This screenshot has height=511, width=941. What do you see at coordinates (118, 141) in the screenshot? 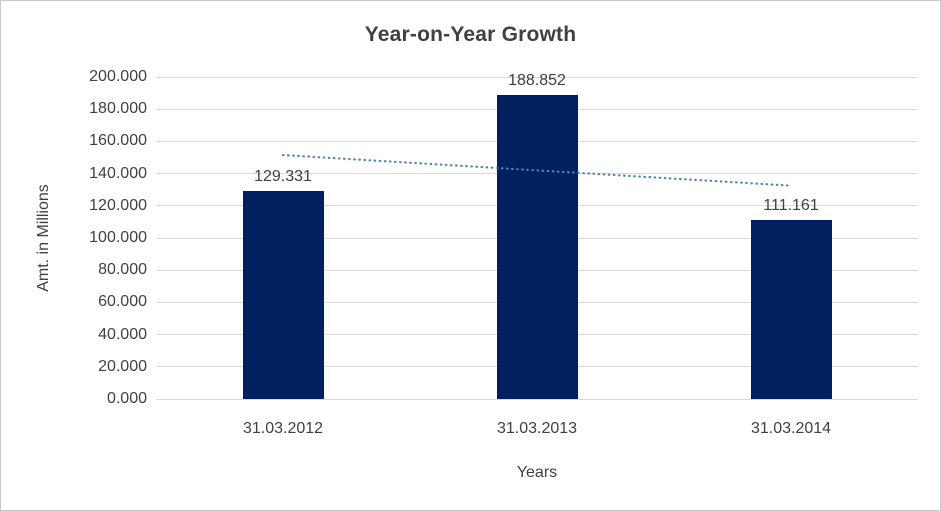
I see `y-tick-label: 160.000` at bounding box center [118, 141].